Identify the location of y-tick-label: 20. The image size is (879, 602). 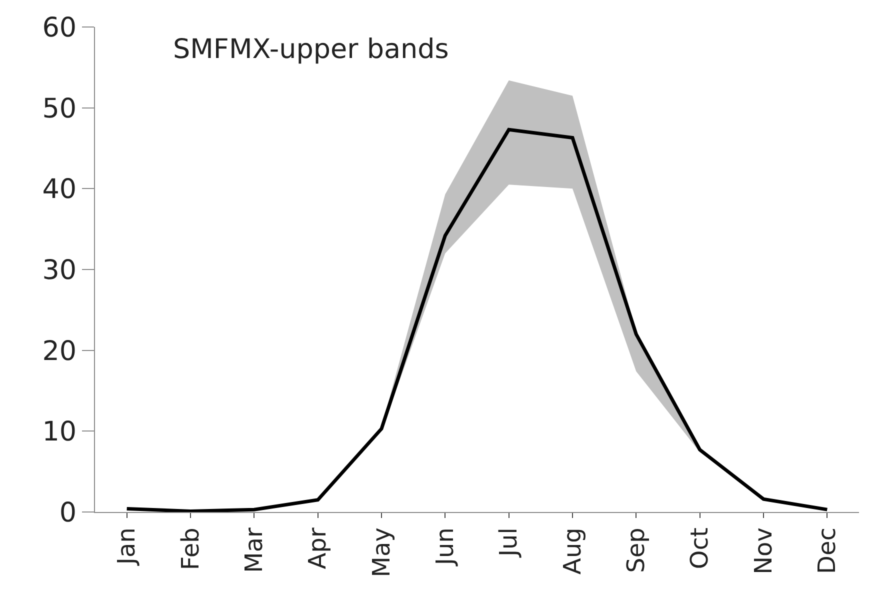
(59, 351).